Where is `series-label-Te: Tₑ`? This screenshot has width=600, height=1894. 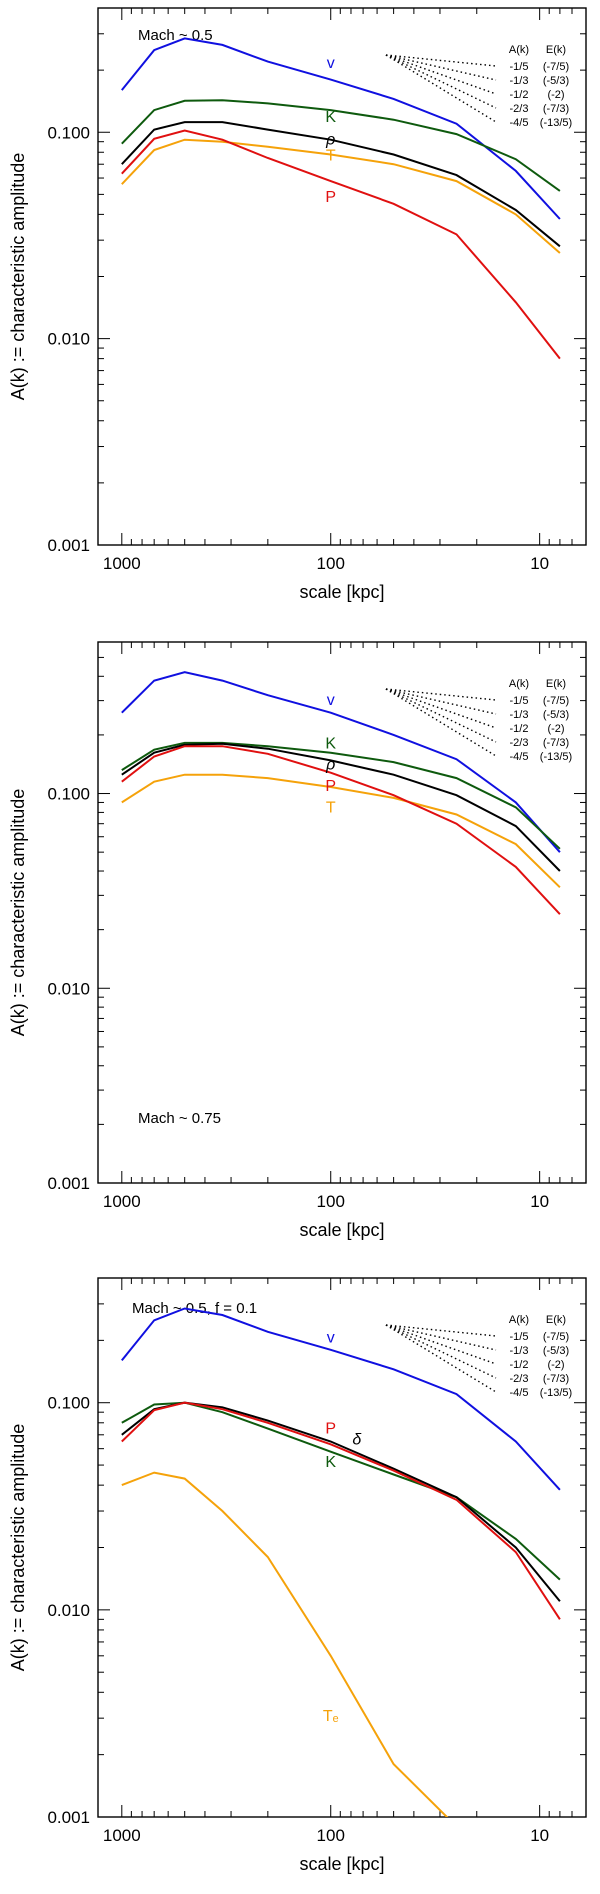 series-label-Te: Tₑ is located at coordinates (331, 1716).